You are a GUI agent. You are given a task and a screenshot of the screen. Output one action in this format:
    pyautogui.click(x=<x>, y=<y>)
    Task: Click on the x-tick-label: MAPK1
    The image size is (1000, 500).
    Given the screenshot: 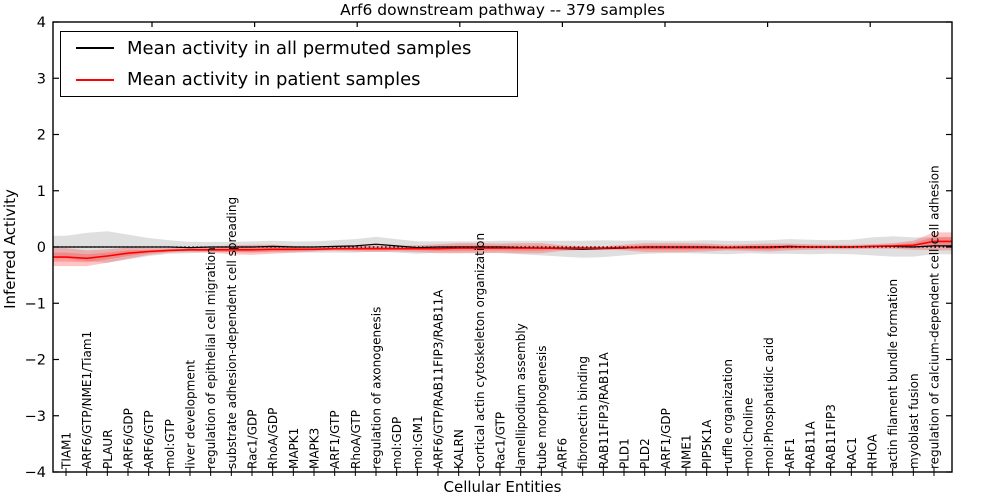 What is the action you would take?
    pyautogui.click(x=294, y=448)
    